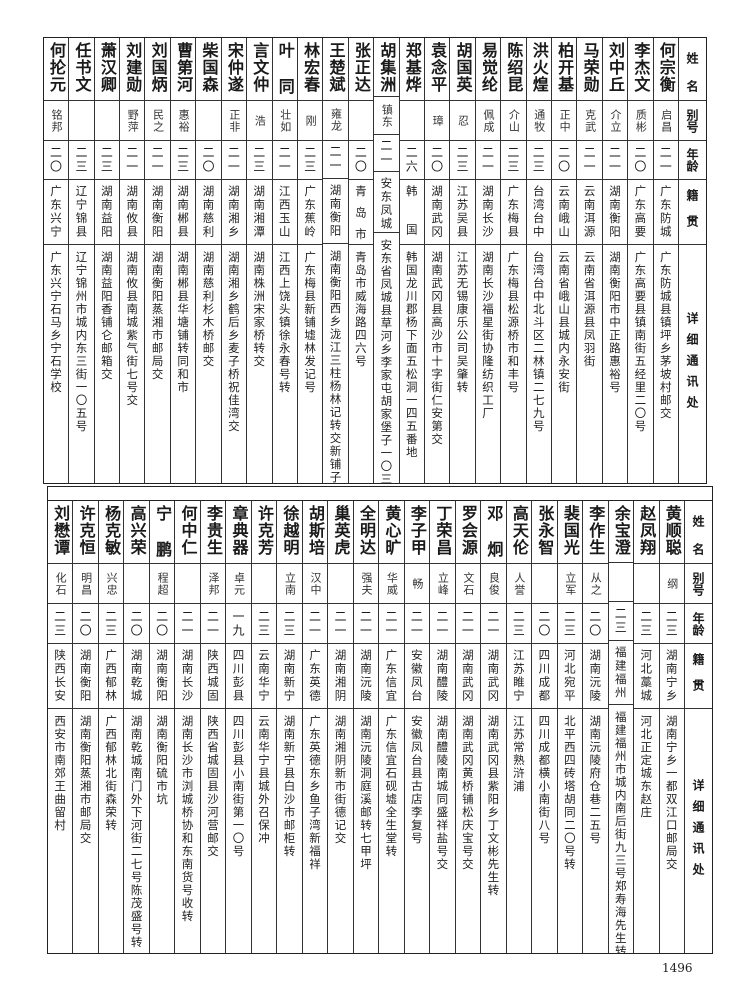 The height and width of the screenshot is (1002, 750). I want to click on alias-text: 介山, so click(514, 120).